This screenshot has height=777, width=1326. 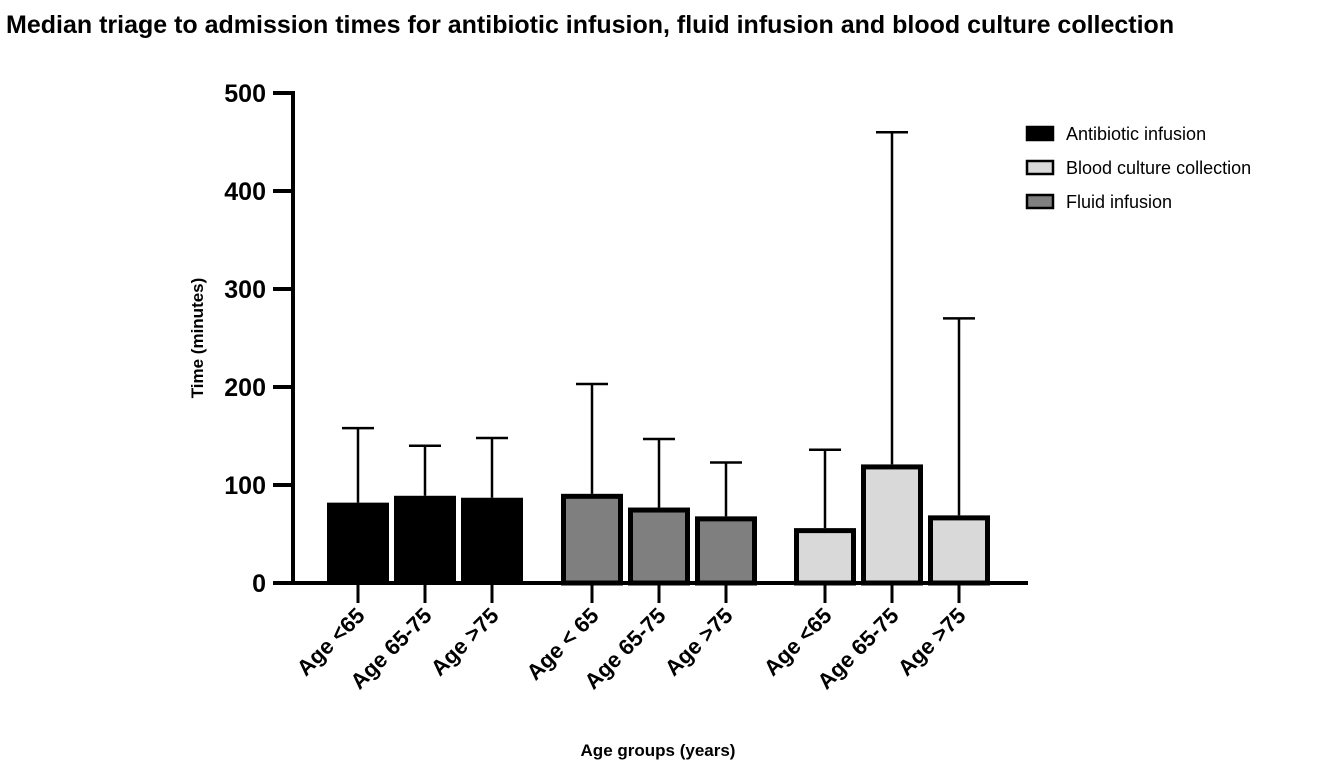 What do you see at coordinates (1136, 134) in the screenshot?
I see `legend-label: Antibiotic infusion` at bounding box center [1136, 134].